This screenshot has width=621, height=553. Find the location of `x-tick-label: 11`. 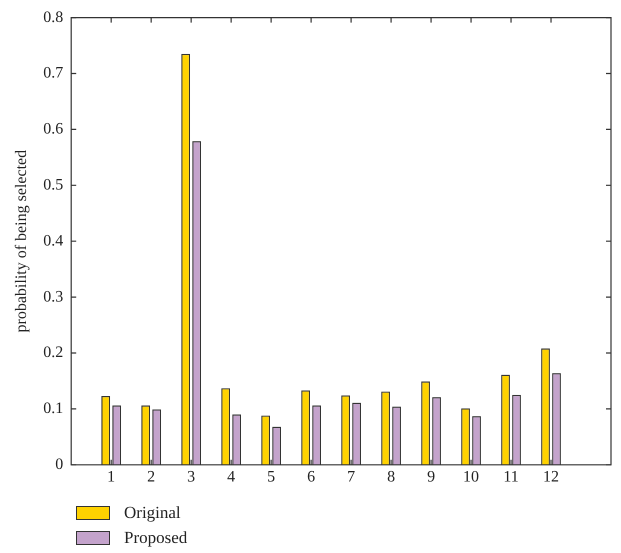

x-tick-label: 11 is located at coordinates (511, 477).